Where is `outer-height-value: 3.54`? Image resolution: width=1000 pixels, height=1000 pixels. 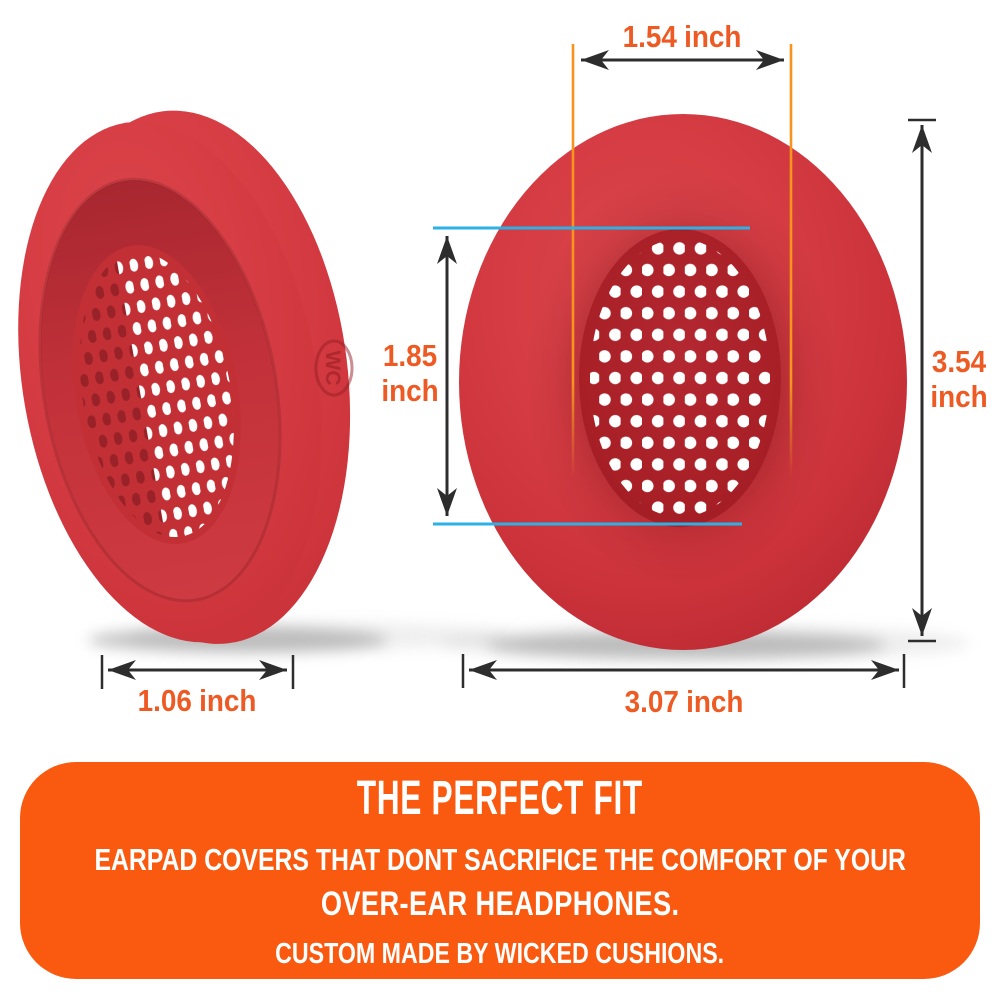 outer-height-value: 3.54 is located at coordinates (959, 361).